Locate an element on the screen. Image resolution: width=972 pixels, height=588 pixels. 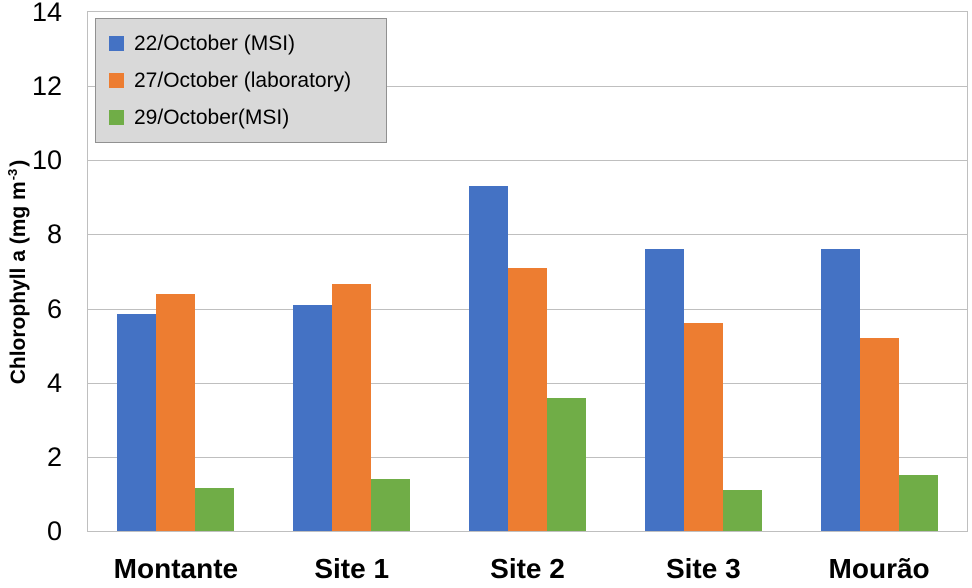
y-tick-label-0: 0 is located at coordinates (54, 531).